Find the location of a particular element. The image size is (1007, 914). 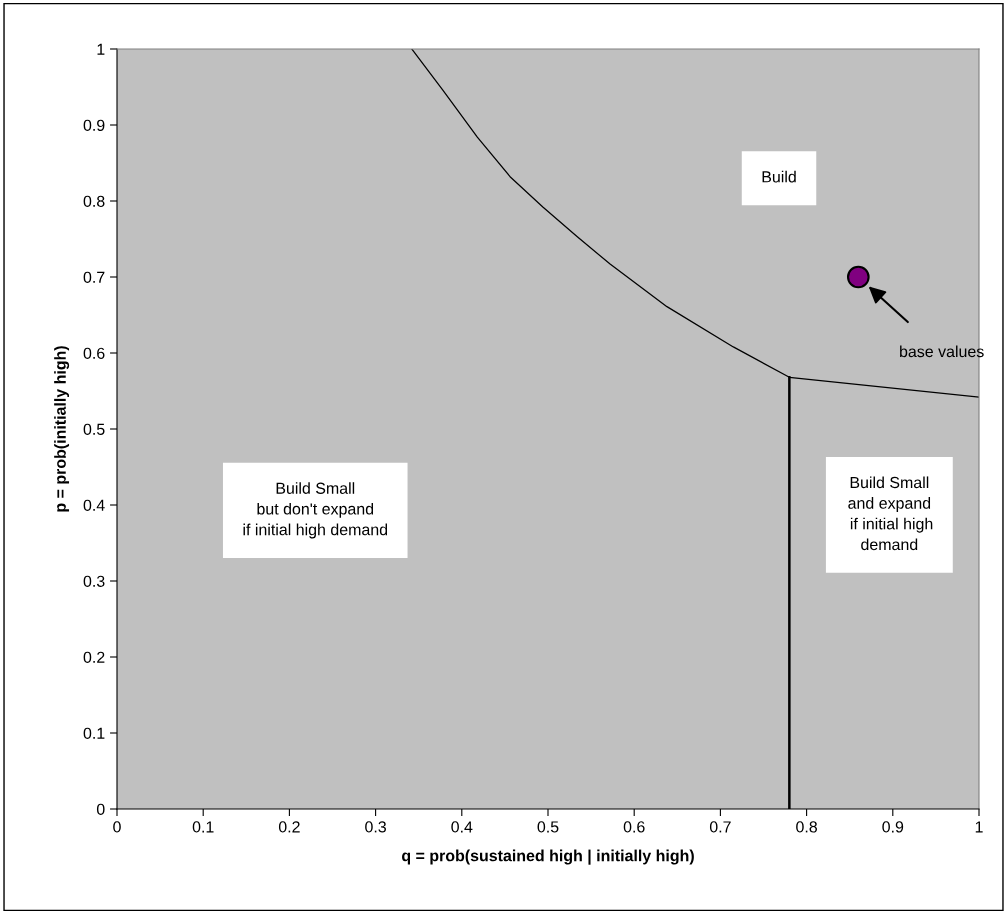

y-tick-label: 1 is located at coordinates (101, 49).